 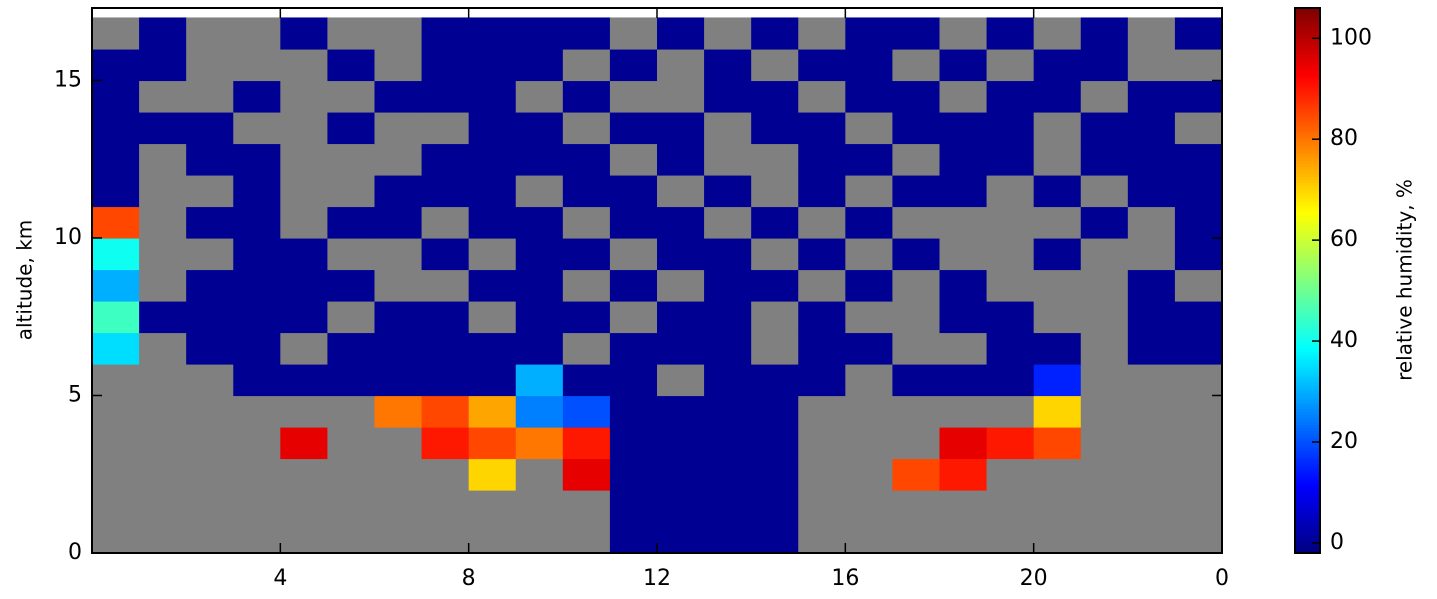 What do you see at coordinates (1307, 280) in the screenshot?
I see `colorbar-frame` at bounding box center [1307, 280].